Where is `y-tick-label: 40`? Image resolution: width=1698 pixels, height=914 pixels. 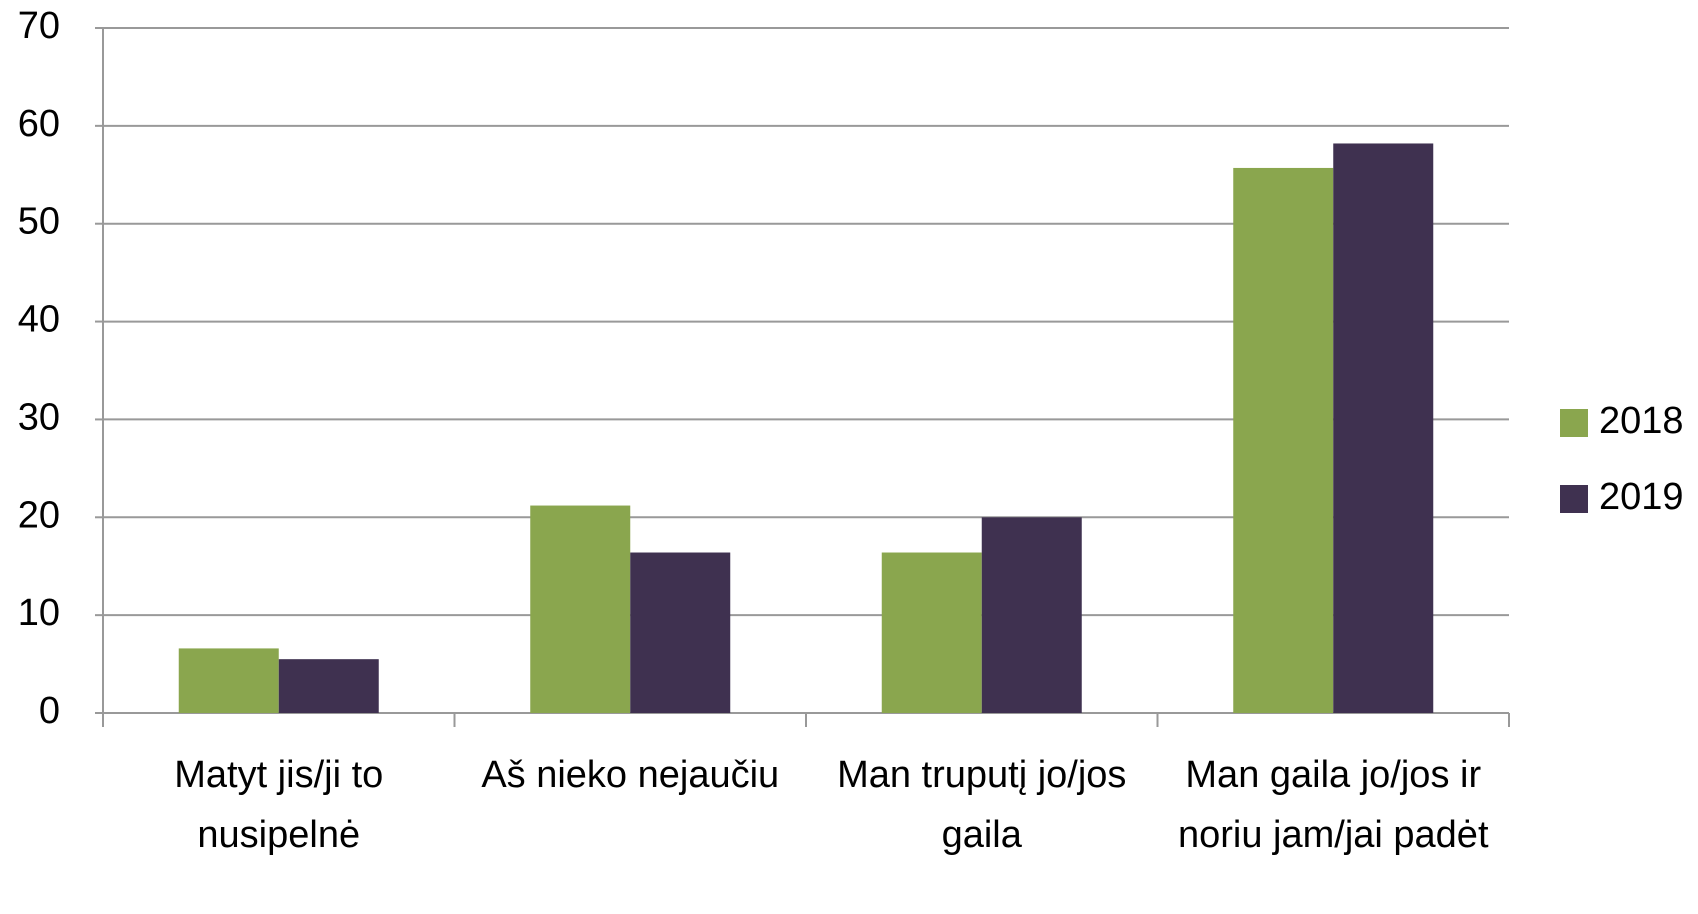 y-tick-label: 40 is located at coordinates (39, 320).